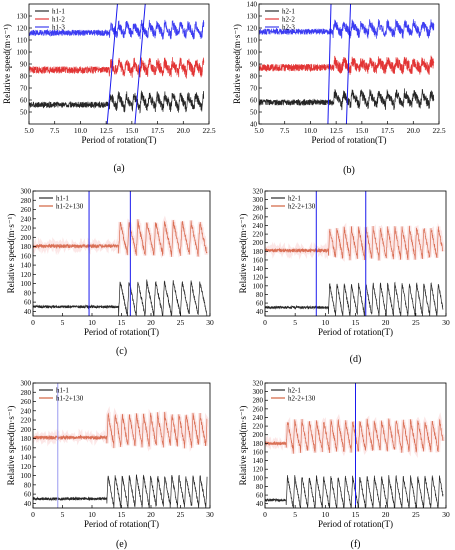 The image size is (455, 550). Describe the element at coordinates (258, 384) in the screenshot. I see `y-tick-label: 320` at that location.